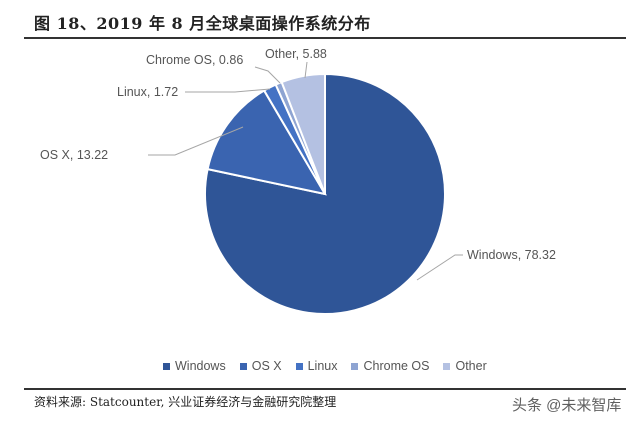 The height and width of the screenshot is (423, 638). I want to click on watermark: 头条 @未来智库, so click(567, 405).